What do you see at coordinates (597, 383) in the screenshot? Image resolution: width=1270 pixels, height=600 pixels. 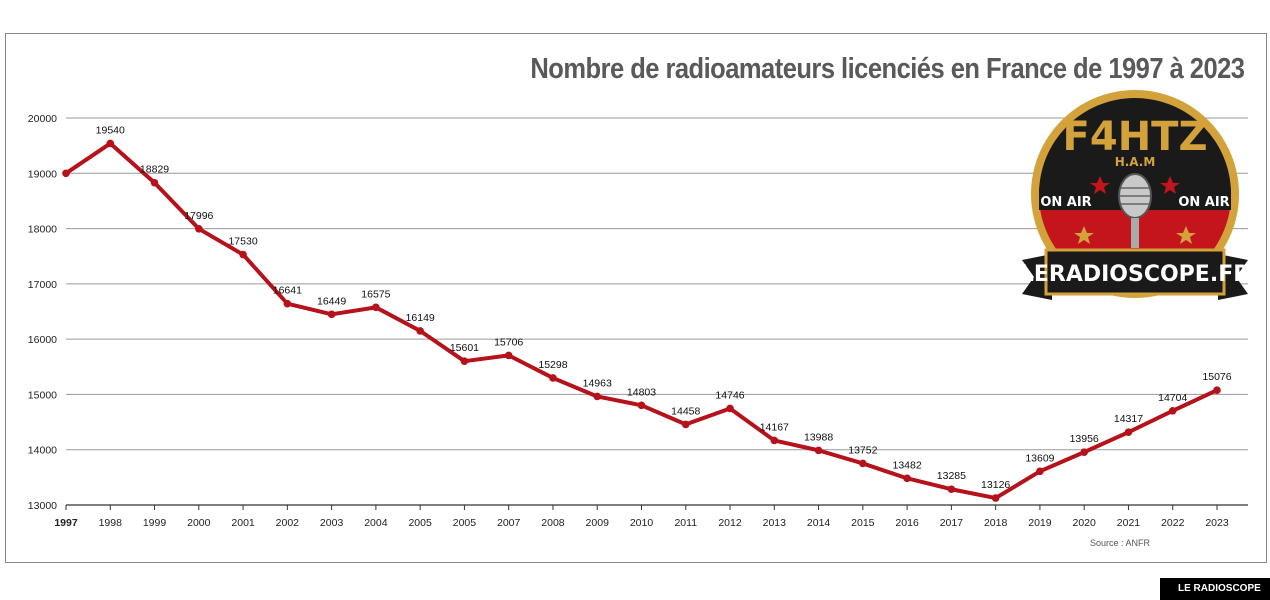 I see `data-label: 14963` at bounding box center [597, 383].